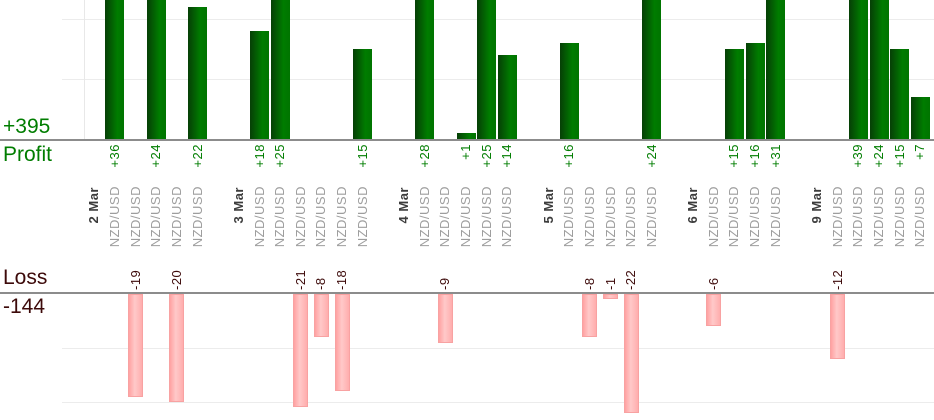  Describe the element at coordinates (27, 126) in the screenshot. I see `profit-total: +395` at that location.